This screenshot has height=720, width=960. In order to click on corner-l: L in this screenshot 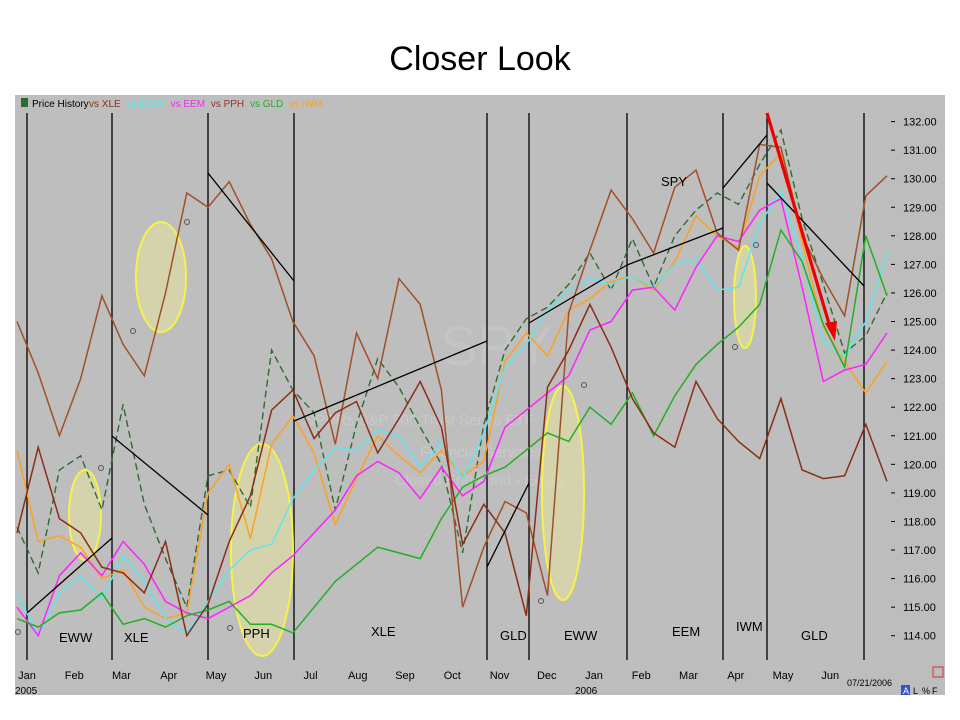, I will do `click(915, 690)`.